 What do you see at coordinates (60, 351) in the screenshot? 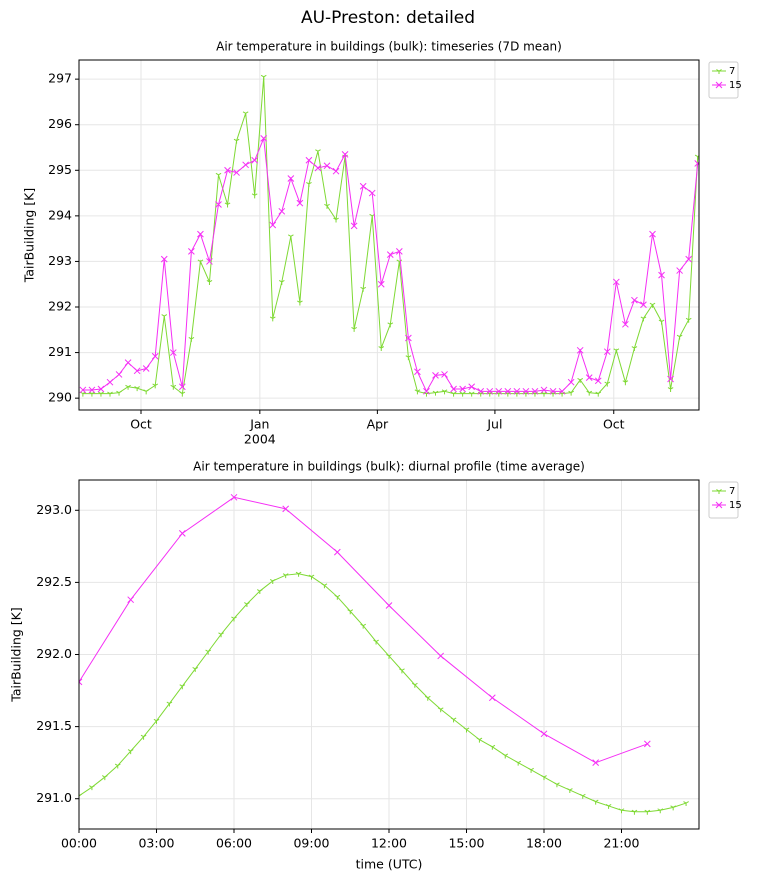
I see `y-tick-label: 291` at bounding box center [60, 351].